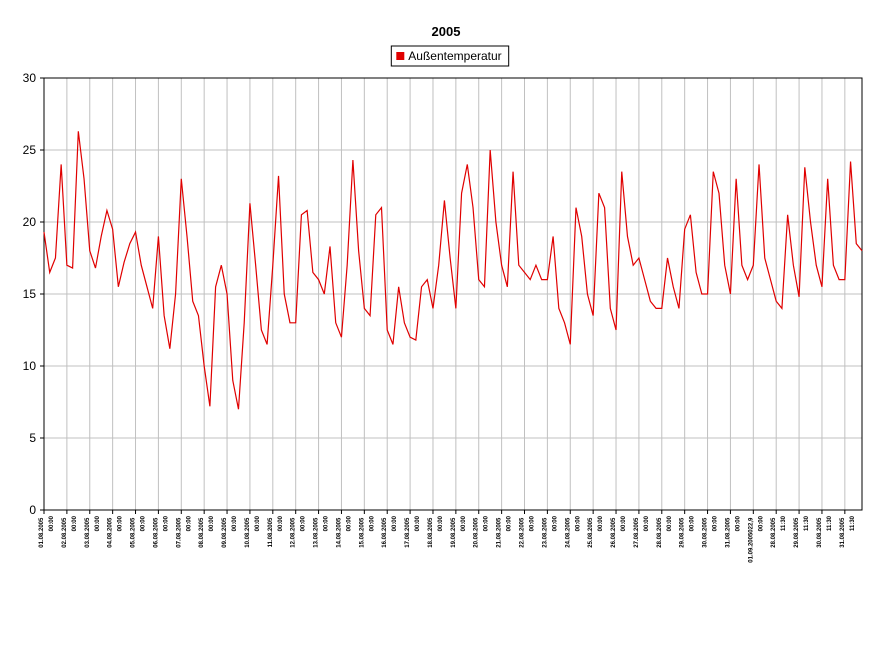 Image resolution: width=891 pixels, height=653 pixels. What do you see at coordinates (93, 531) in the screenshot?
I see `x-tick-label: 03.08.2005 00:00` at bounding box center [93, 531].